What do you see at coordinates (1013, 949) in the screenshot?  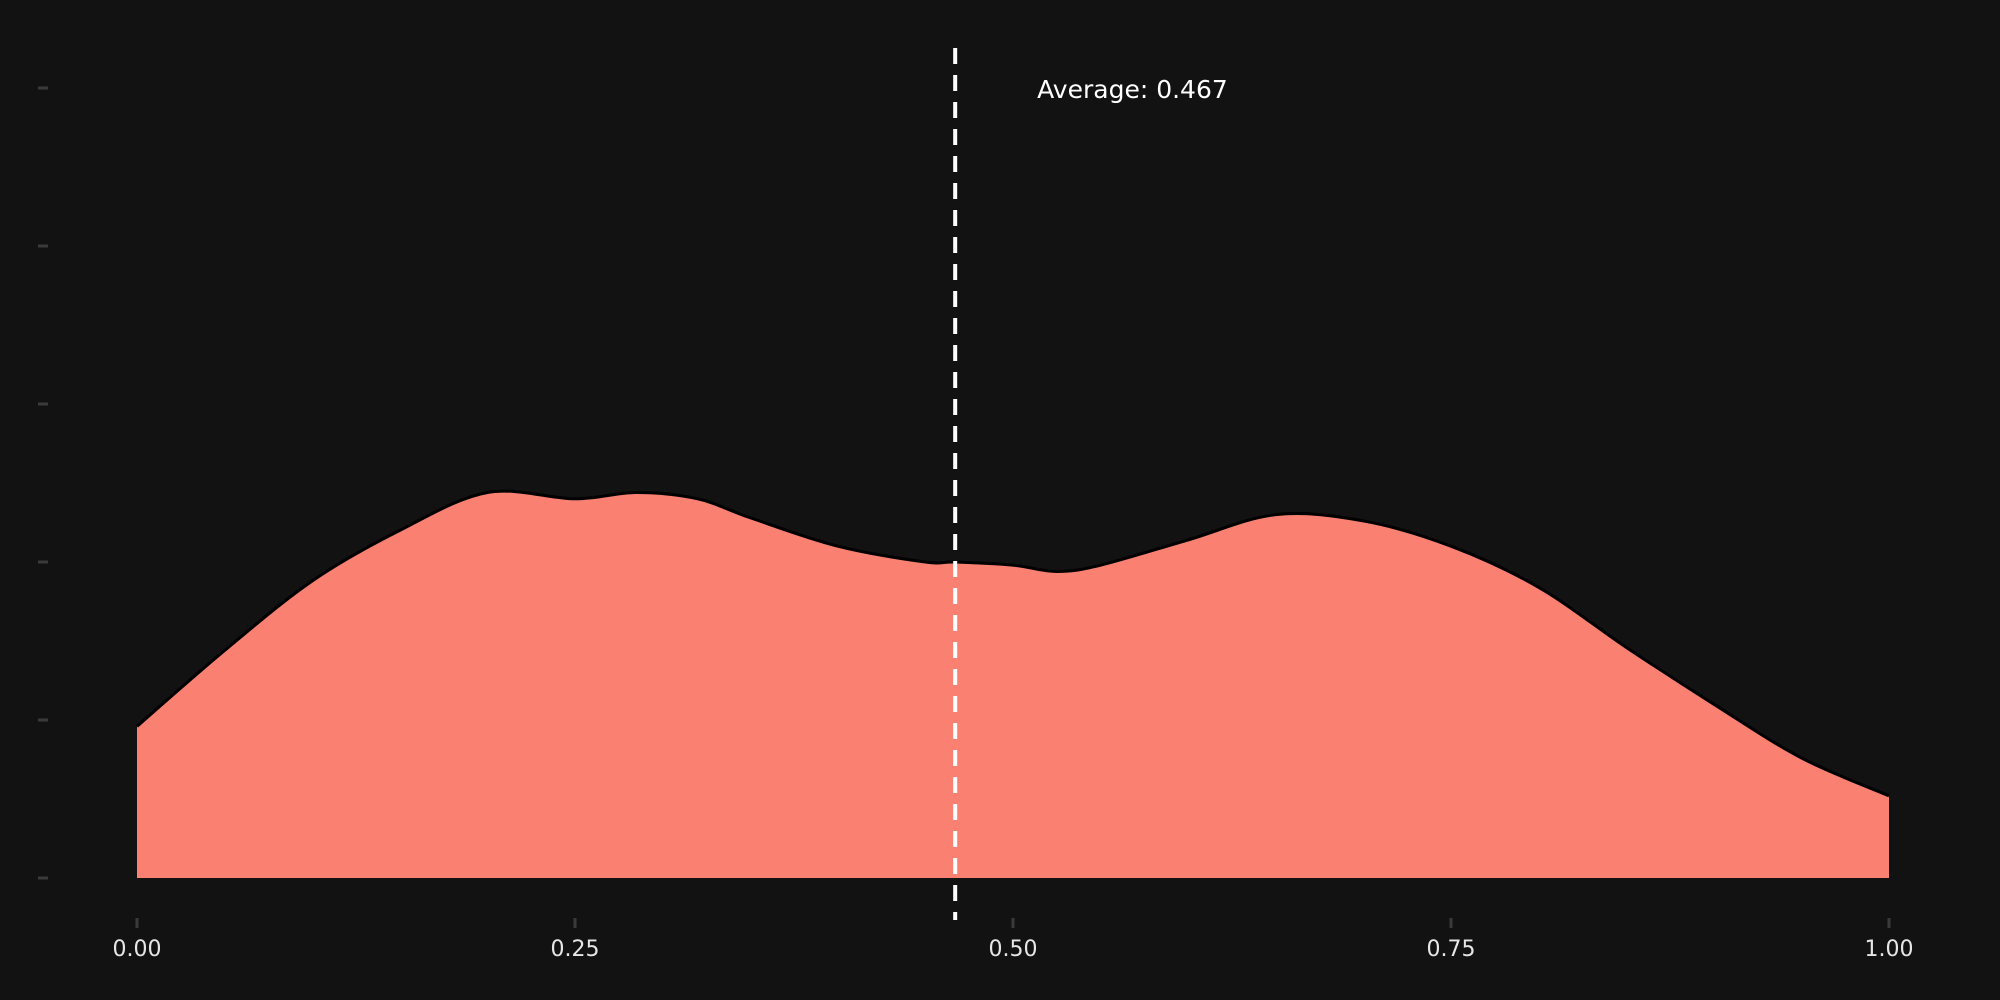 I see `x-tick-label-2: 0.50` at bounding box center [1013, 949].